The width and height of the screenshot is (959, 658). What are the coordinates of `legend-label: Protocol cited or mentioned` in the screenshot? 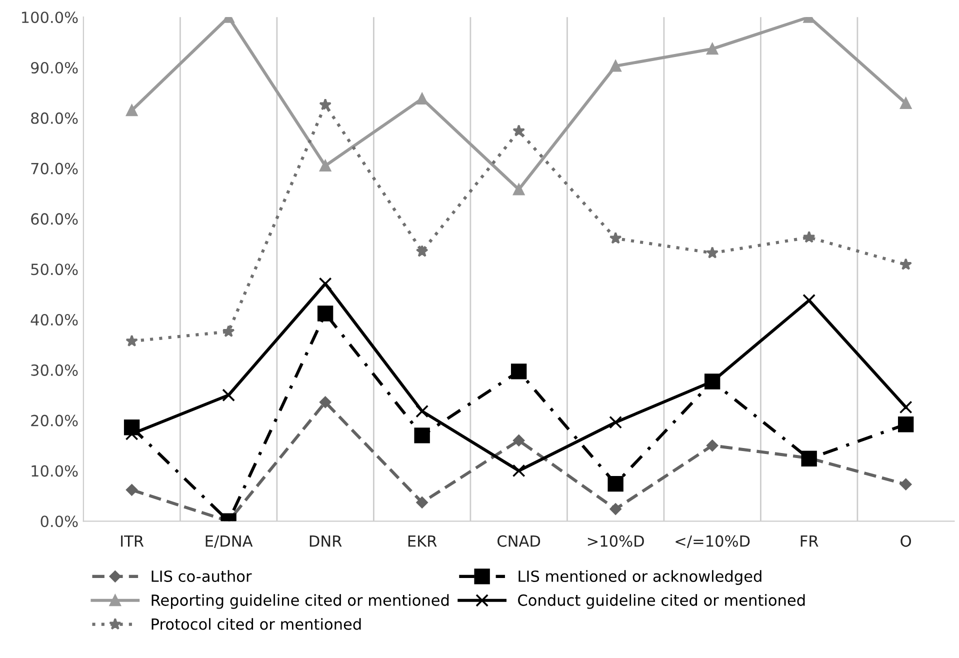 It's located at (256, 624).